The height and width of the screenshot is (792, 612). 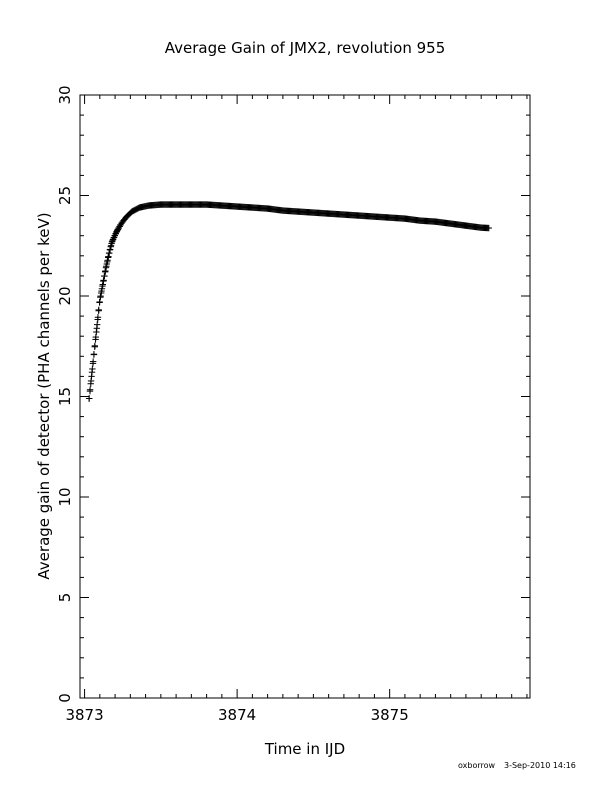 I want to click on y-tick-label: 10, so click(x=65, y=496).